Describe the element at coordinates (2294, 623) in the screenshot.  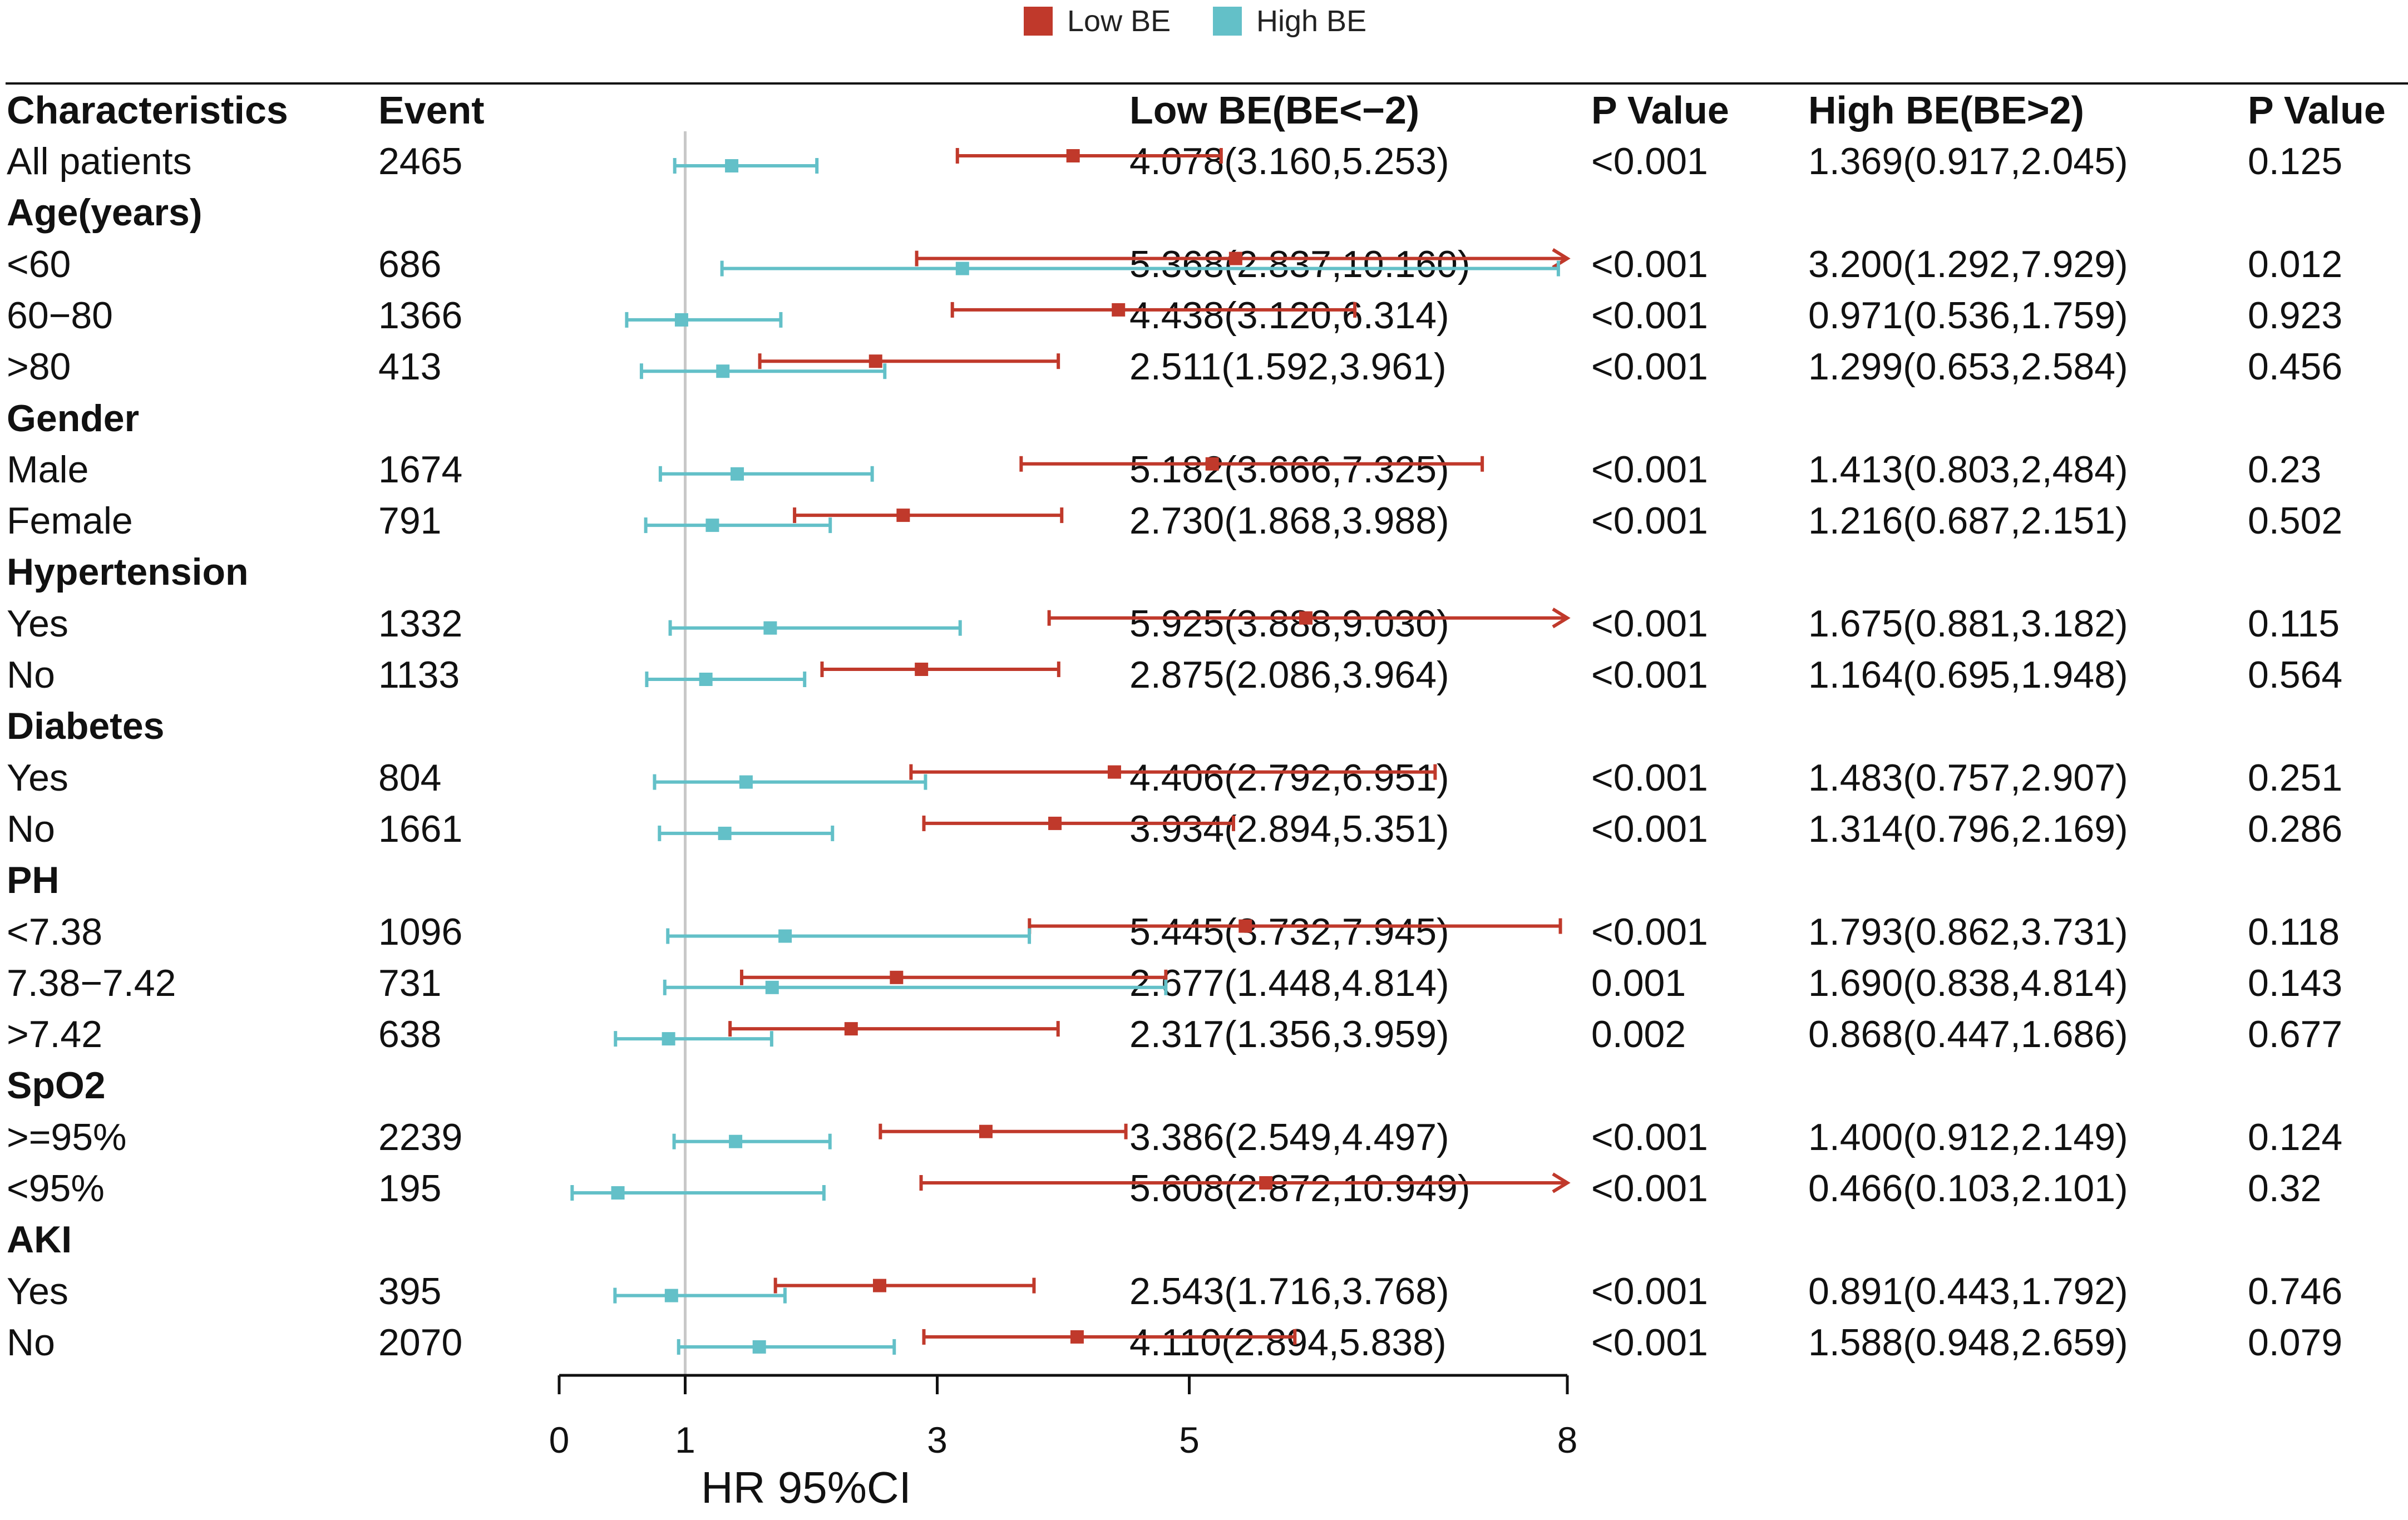
I see `row-high-be-p-value: 0.115` at that location.